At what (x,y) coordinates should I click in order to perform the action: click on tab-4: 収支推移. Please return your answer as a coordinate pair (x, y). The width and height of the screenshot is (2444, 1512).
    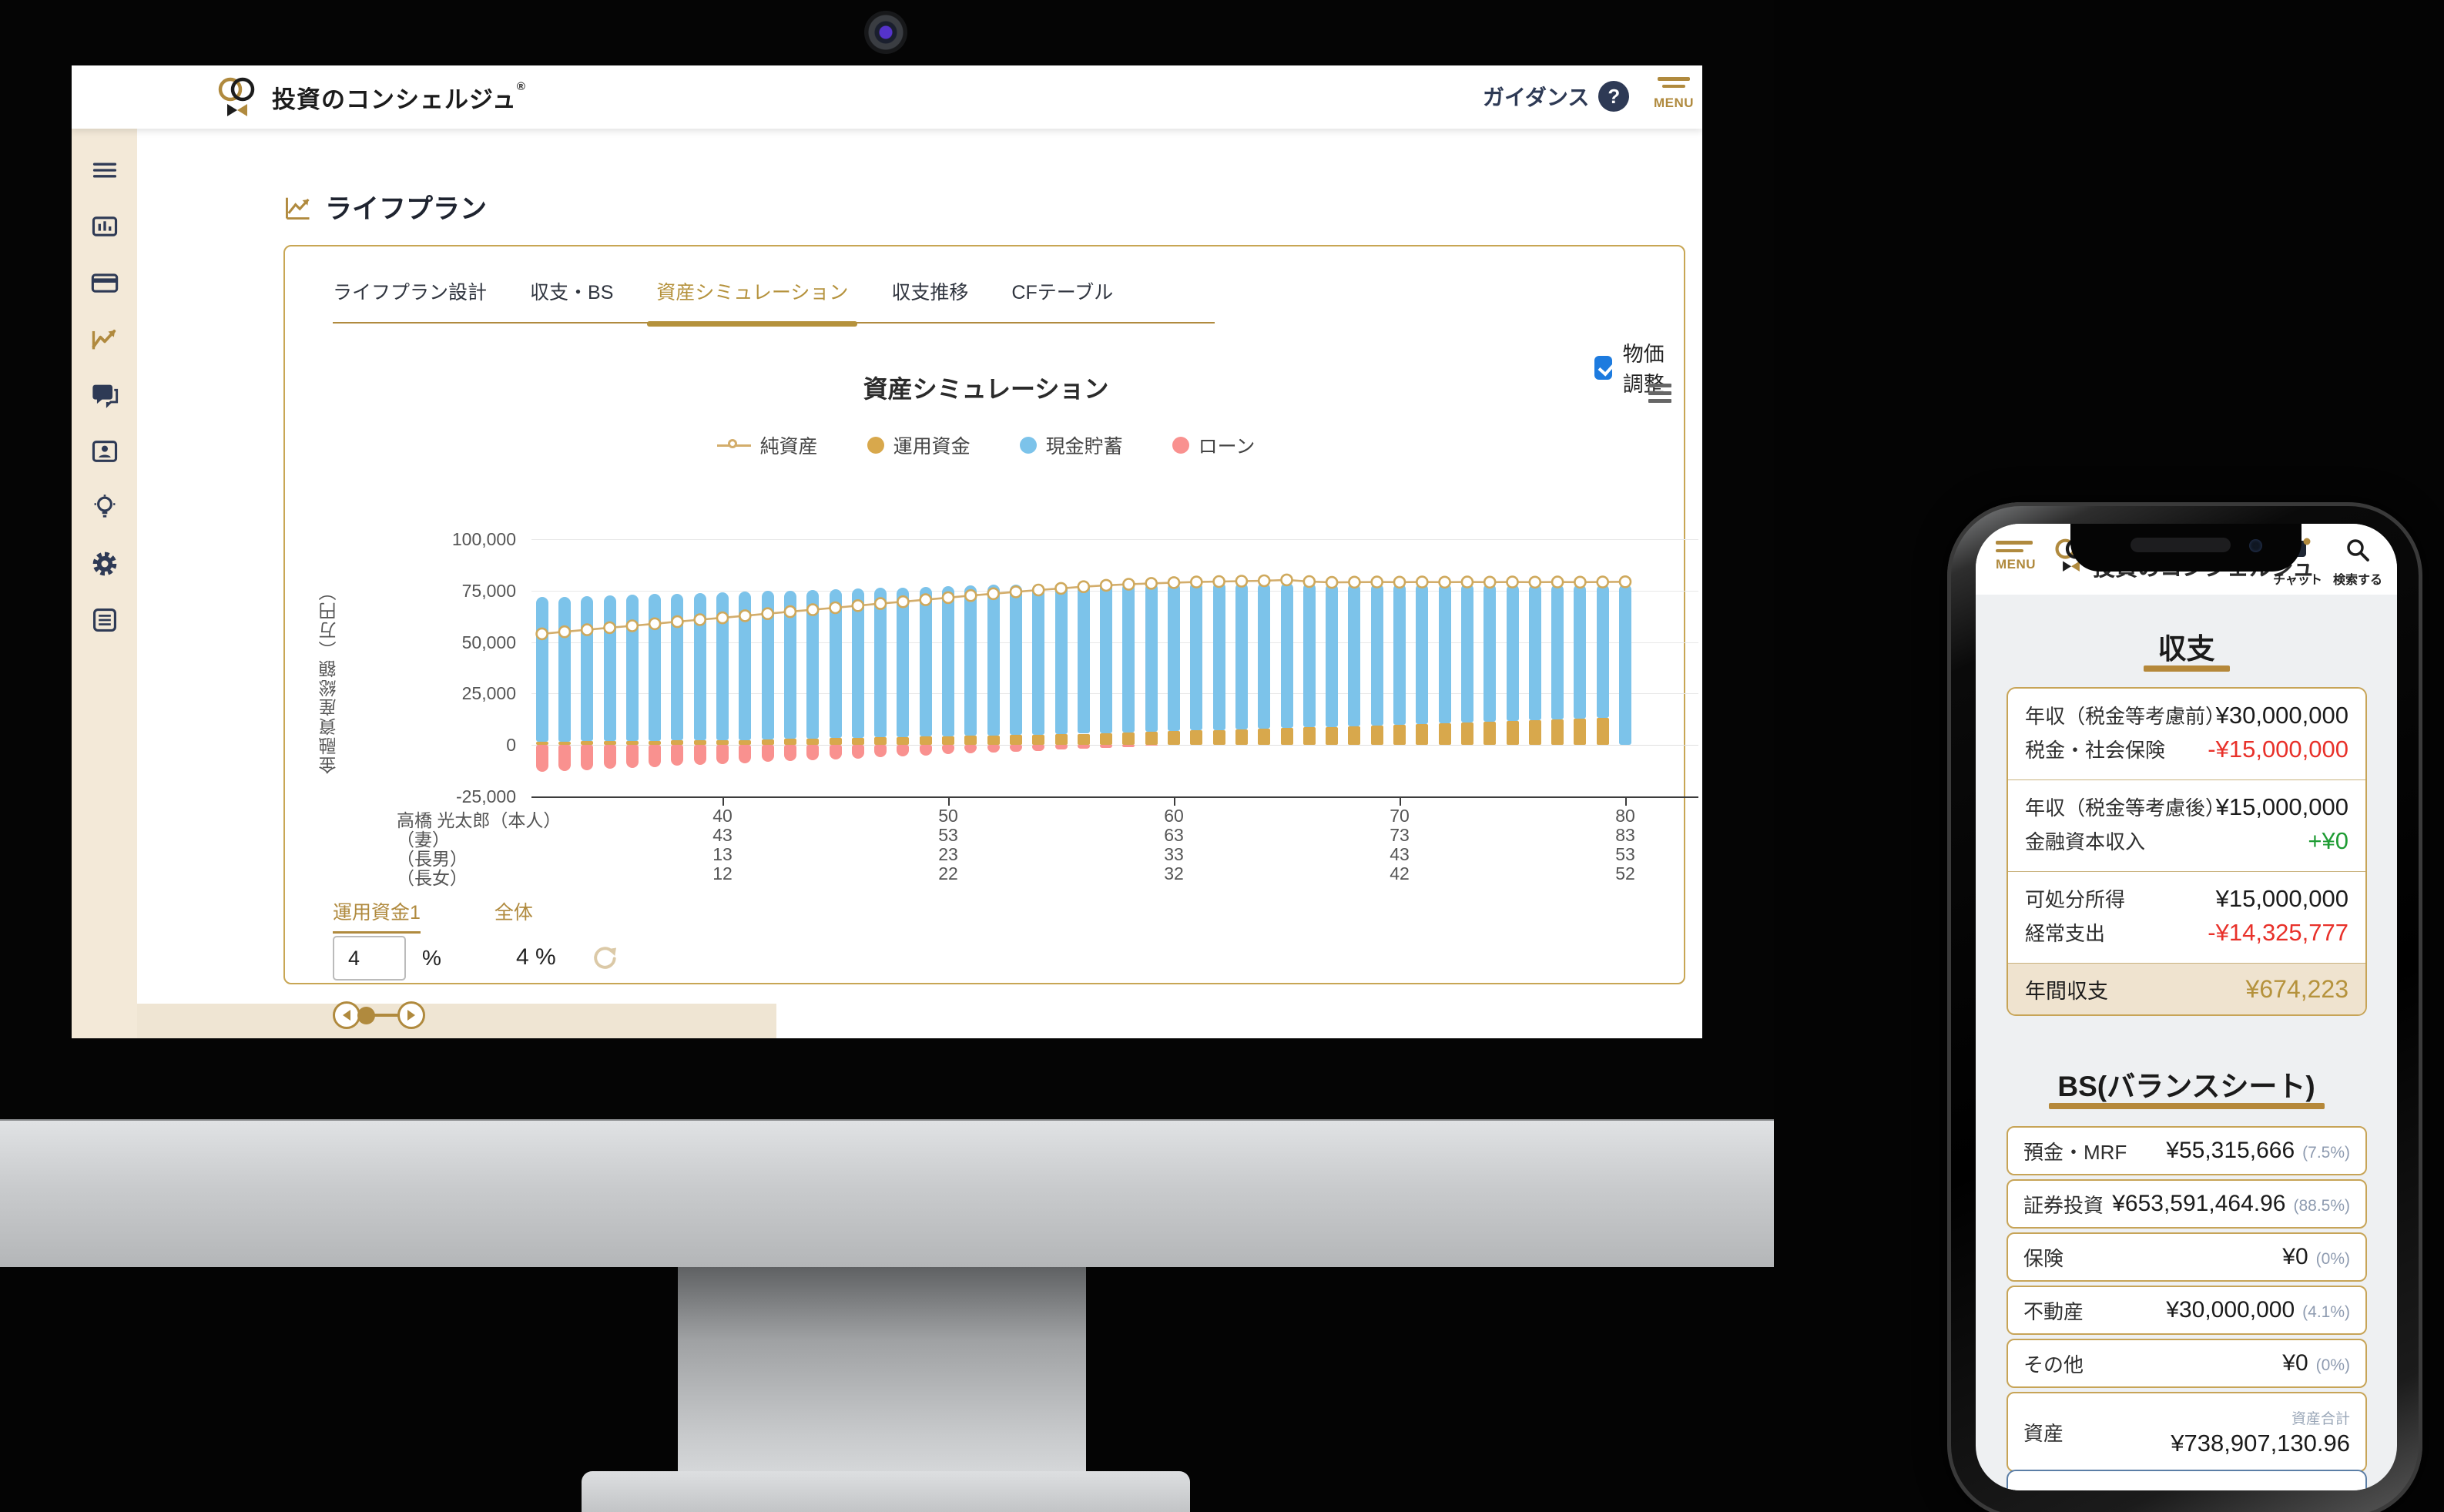
    Looking at the image, I should click on (930, 292).